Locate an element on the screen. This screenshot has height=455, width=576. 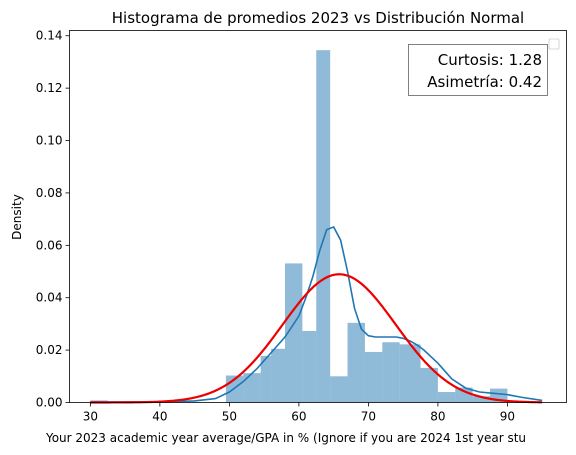
x-axis-ticks: 30 40 50 60 70 80 90 is located at coordinates (299, 413).